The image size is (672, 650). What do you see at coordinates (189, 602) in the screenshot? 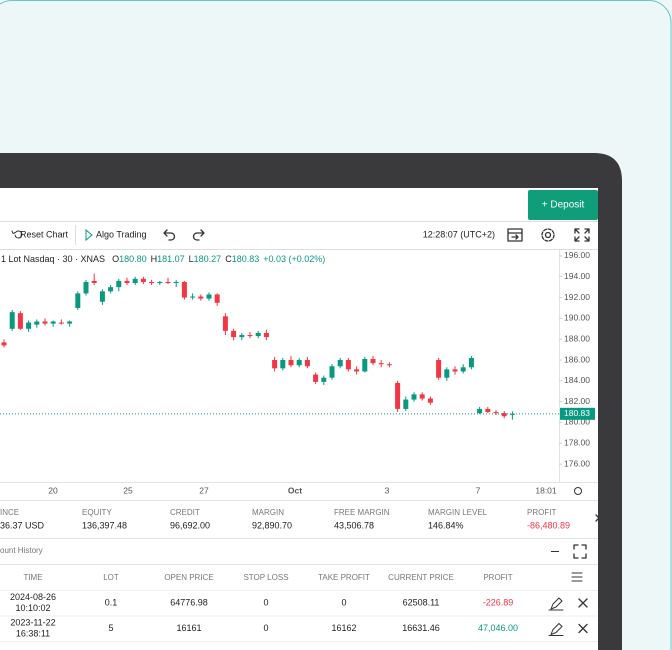
I see `cell: 64776.98` at bounding box center [189, 602].